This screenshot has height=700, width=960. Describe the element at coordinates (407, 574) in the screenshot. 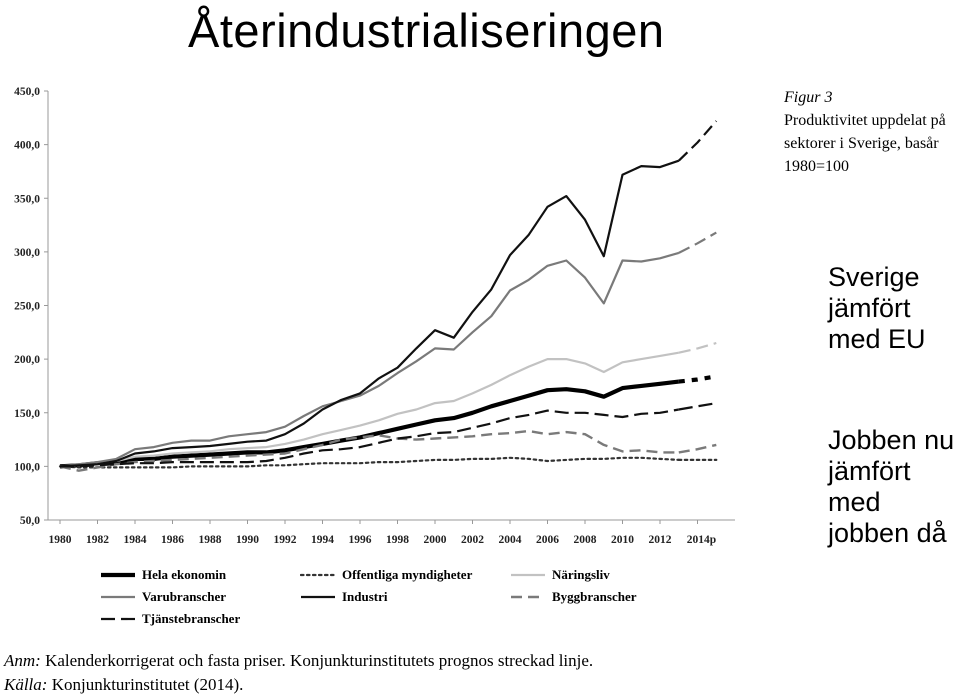

I see `legend-label: Offentliga myndigheter` at that location.